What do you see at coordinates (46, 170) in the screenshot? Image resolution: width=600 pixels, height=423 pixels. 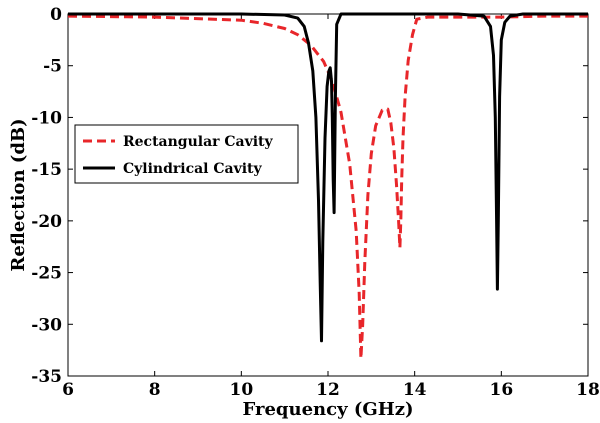 I see `y-tick-label: -15` at bounding box center [46, 170].